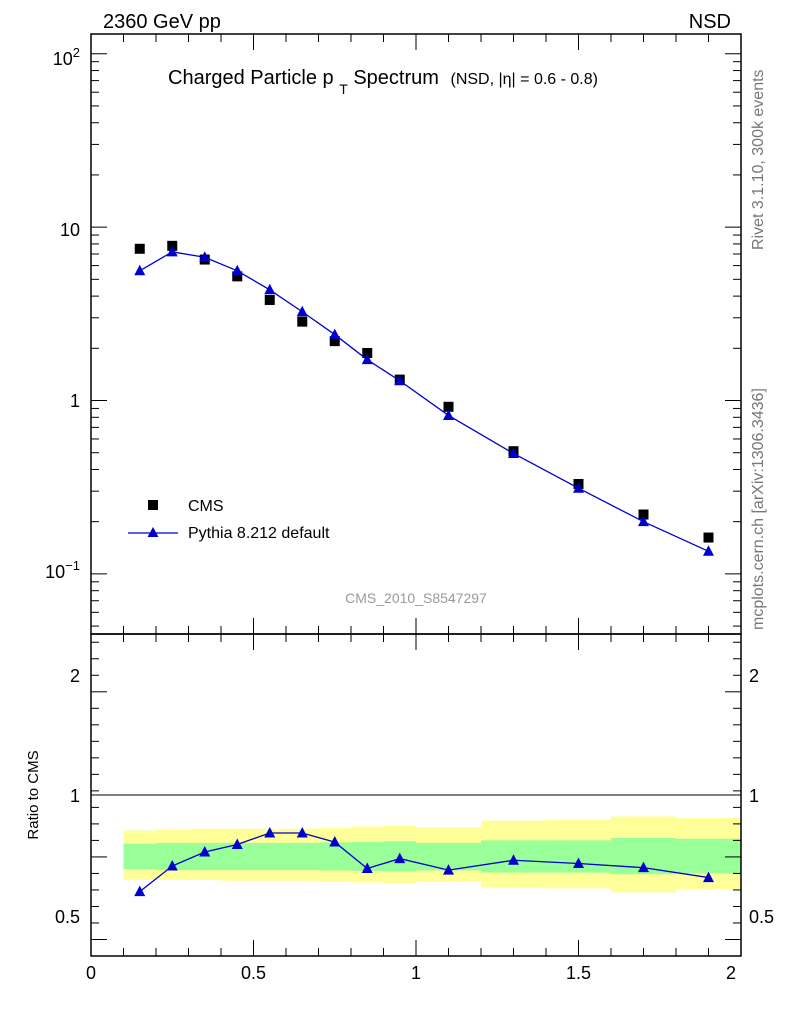 The height and width of the screenshot is (1024, 786). What do you see at coordinates (416, 598) in the screenshot?
I see `analysis-label: CMS_2010_S8547297` at bounding box center [416, 598].